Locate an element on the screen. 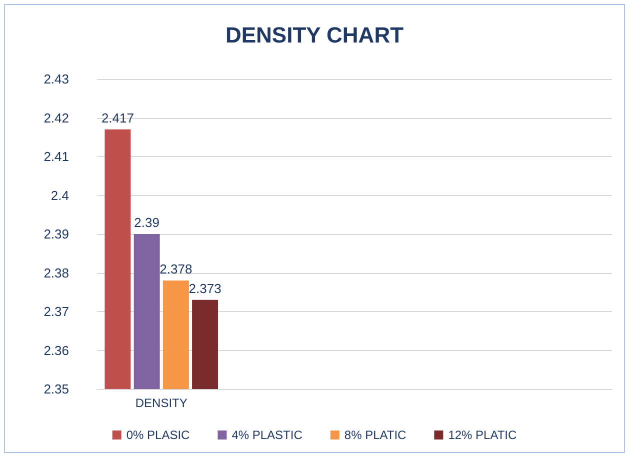 The height and width of the screenshot is (459, 631). legend-label: 12% PLATIC is located at coordinates (482, 435).